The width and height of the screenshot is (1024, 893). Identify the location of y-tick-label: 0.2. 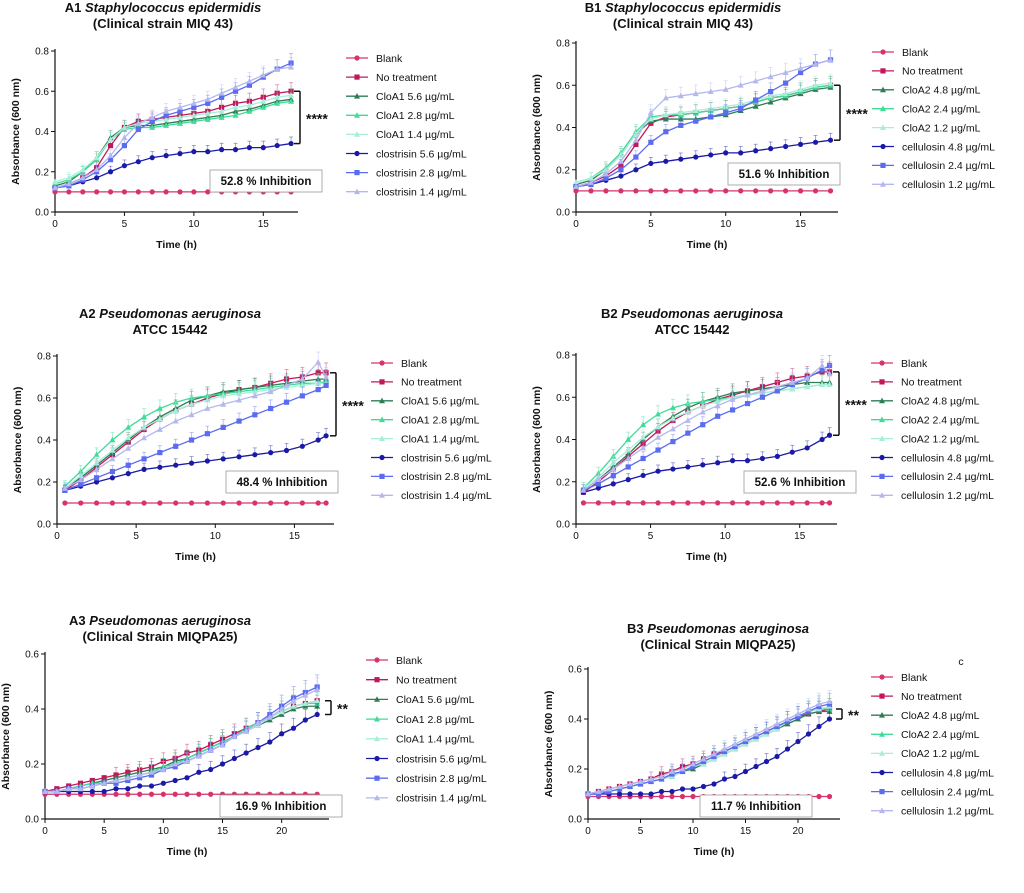
(563, 482).